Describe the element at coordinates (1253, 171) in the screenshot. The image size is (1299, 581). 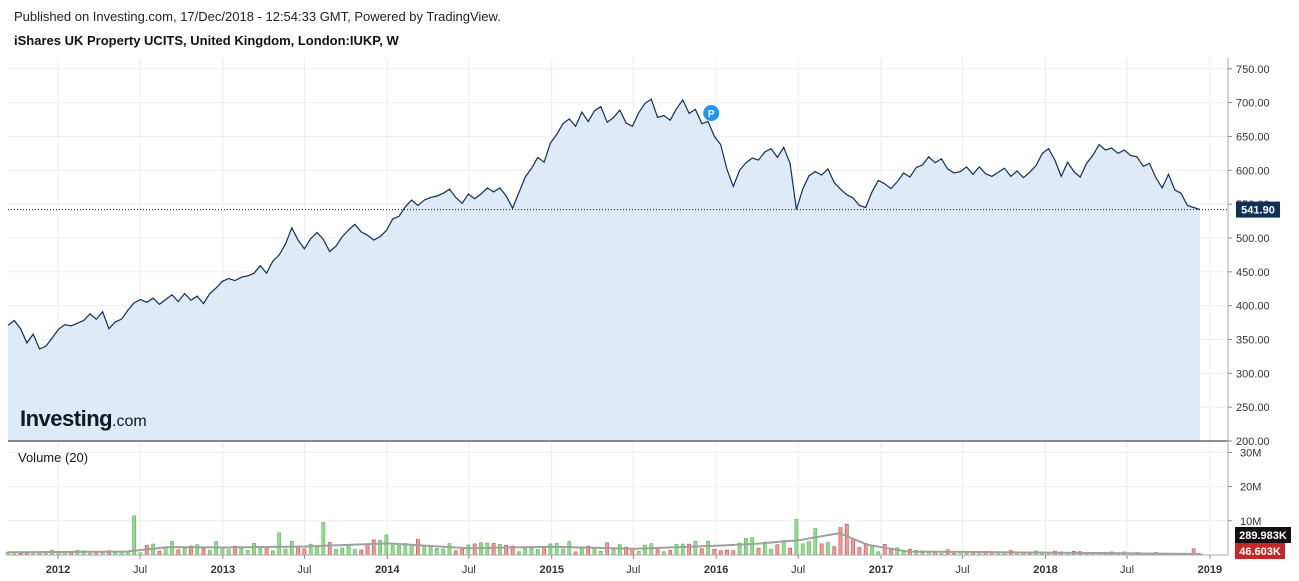
I see `price-axis-label: 600.00` at that location.